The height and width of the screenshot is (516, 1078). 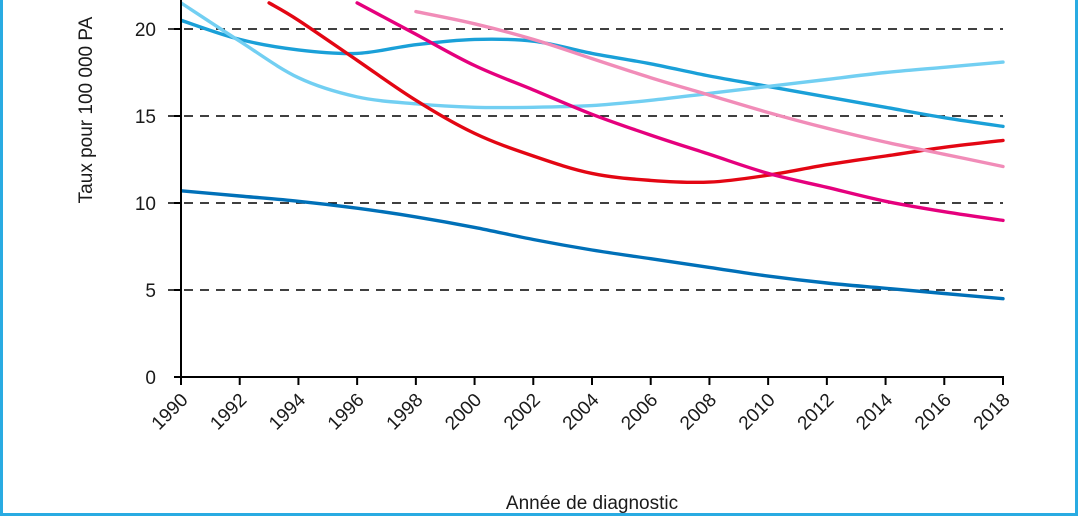 What do you see at coordinates (757, 412) in the screenshot?
I see `x-tick-label: 2010` at bounding box center [757, 412].